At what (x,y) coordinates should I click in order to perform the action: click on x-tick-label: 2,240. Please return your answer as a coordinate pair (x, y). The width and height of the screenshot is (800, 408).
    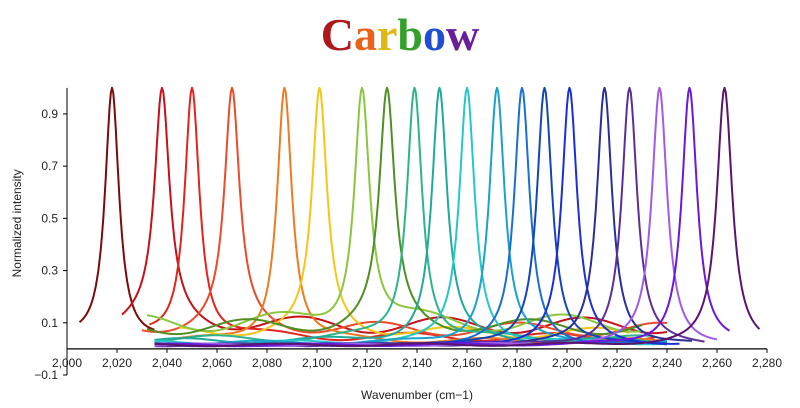
    Looking at the image, I should click on (667, 363).